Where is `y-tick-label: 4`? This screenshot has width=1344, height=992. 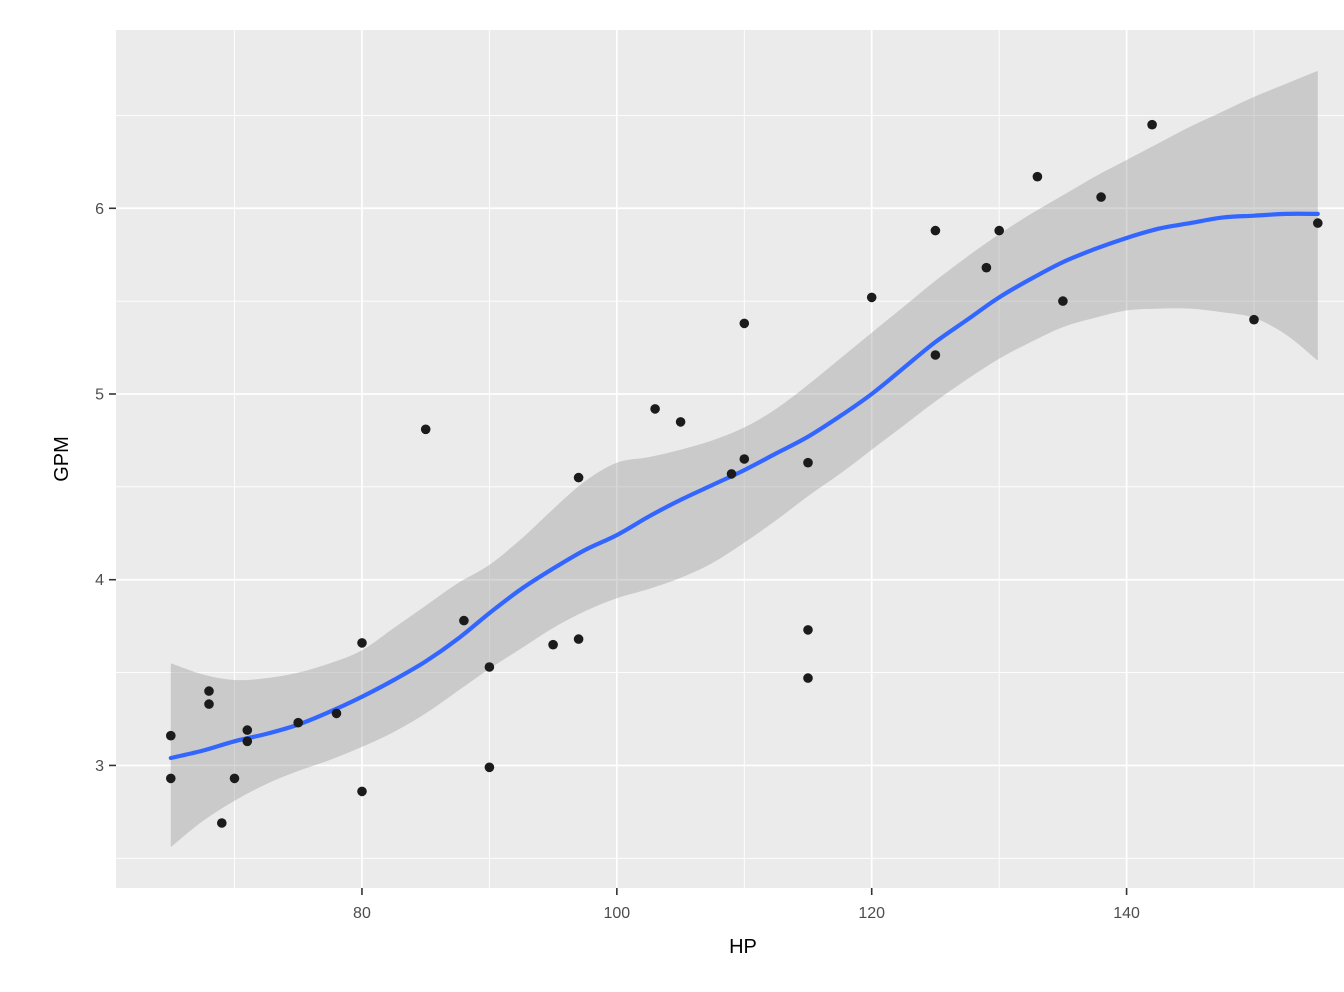 y-tick-label: 4 is located at coordinates (99, 580).